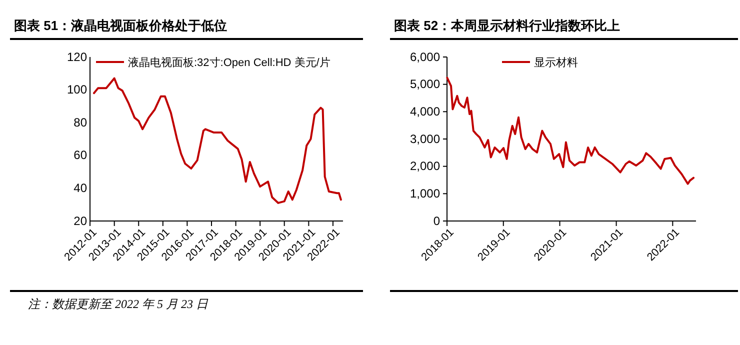  I want to click on y-tick-label: 20, so click(81, 221).